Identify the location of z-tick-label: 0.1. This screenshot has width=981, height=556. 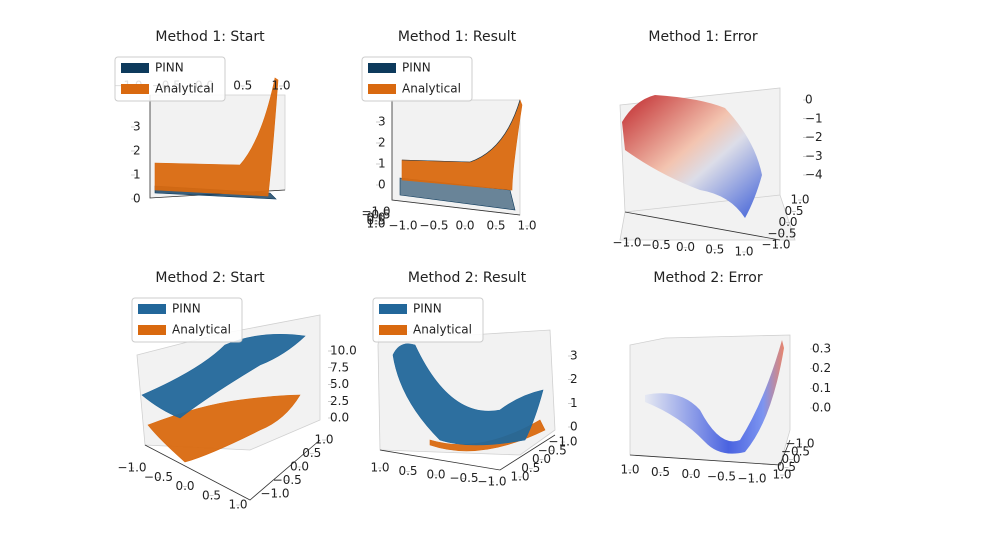
(821, 388).